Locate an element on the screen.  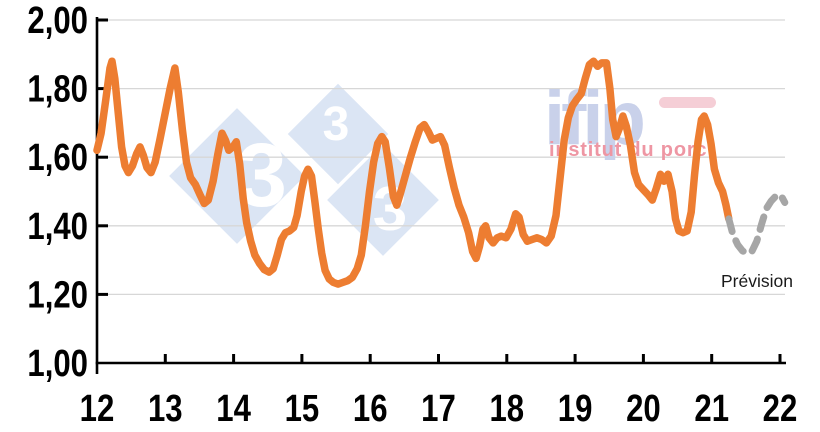
forecast-annotation-label: Prévision is located at coordinates (757, 281).